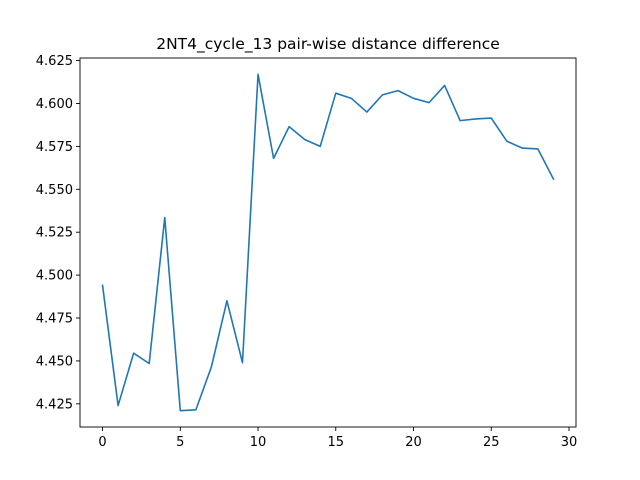 This screenshot has height=480, width=640. I want to click on y-tick-label: 4.625, so click(54, 61).